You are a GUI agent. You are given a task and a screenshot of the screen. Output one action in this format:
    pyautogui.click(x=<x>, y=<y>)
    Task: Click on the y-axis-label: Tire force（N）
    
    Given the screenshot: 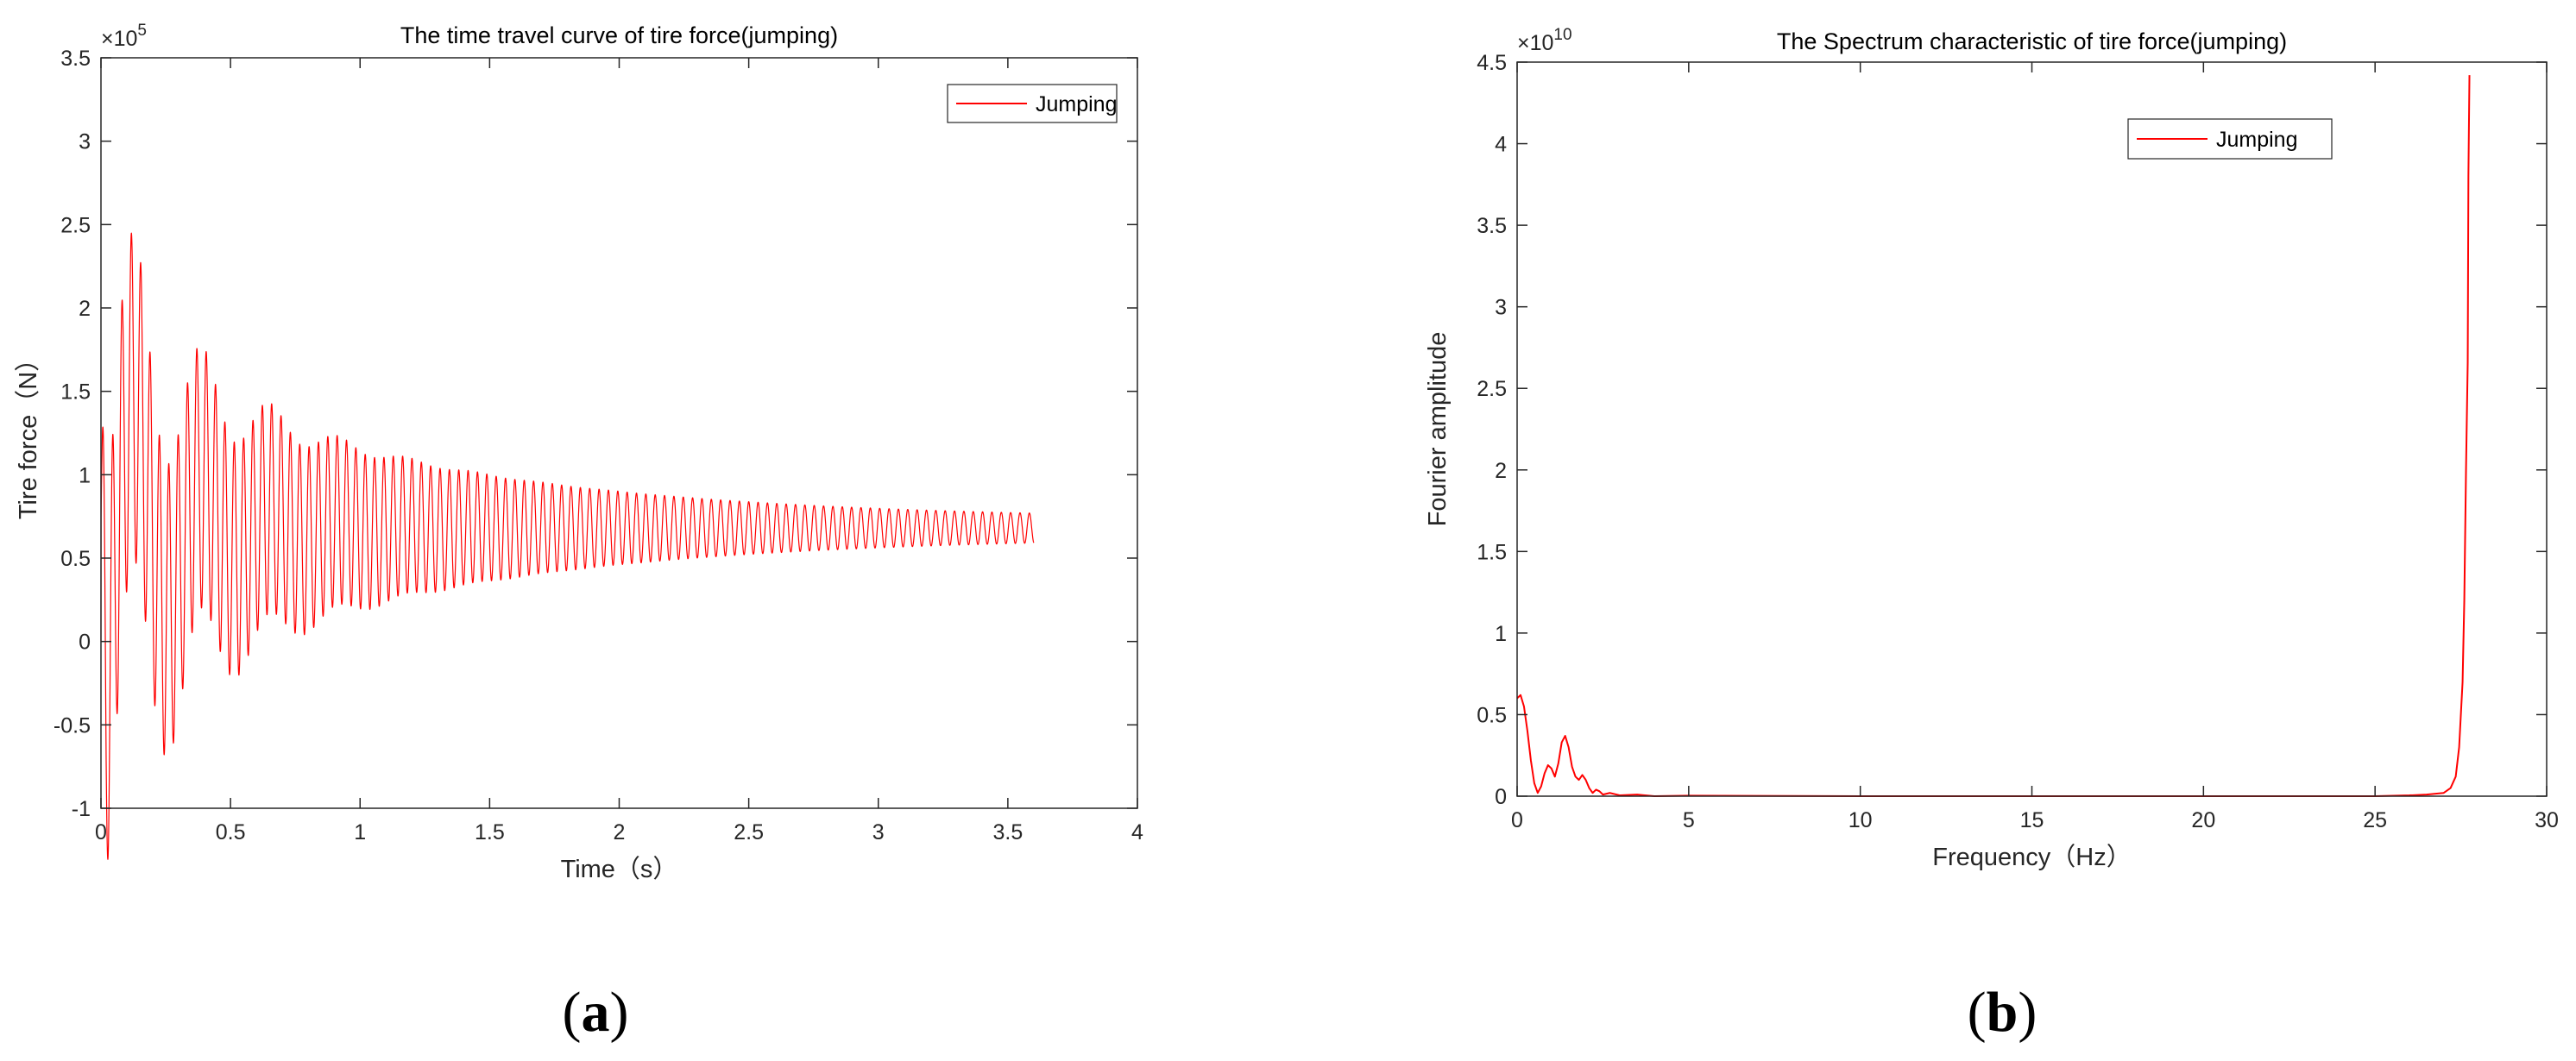 What is the action you would take?
    pyautogui.click(x=28, y=433)
    